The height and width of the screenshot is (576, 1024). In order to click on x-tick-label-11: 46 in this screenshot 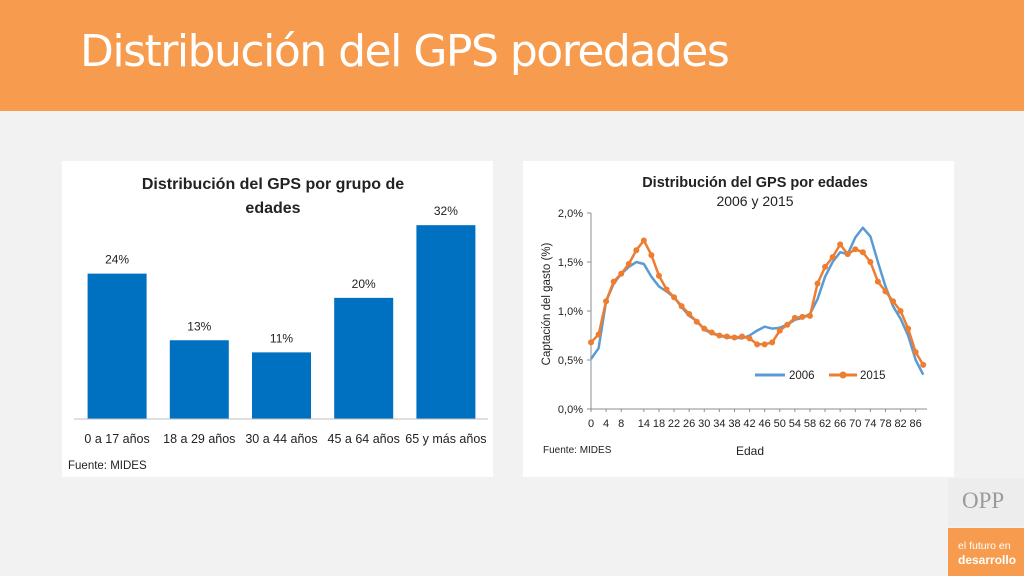, I will do `click(765, 424)`.